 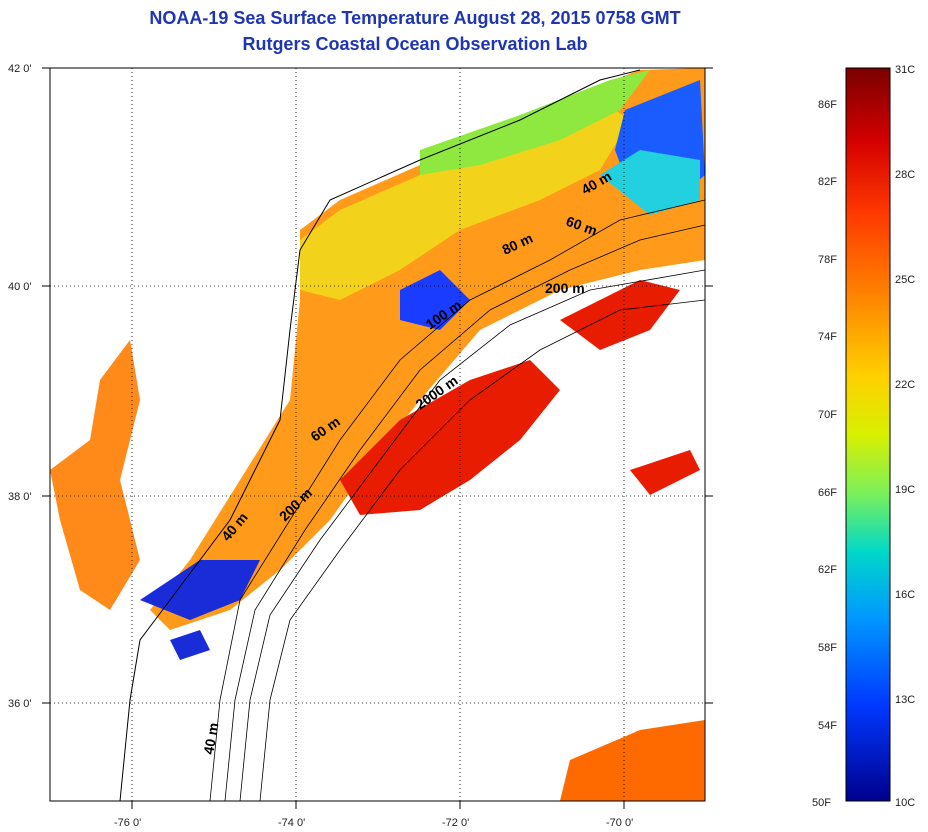 I want to click on depth-label-40m-hatteras: 40 m, so click(x=210, y=738).